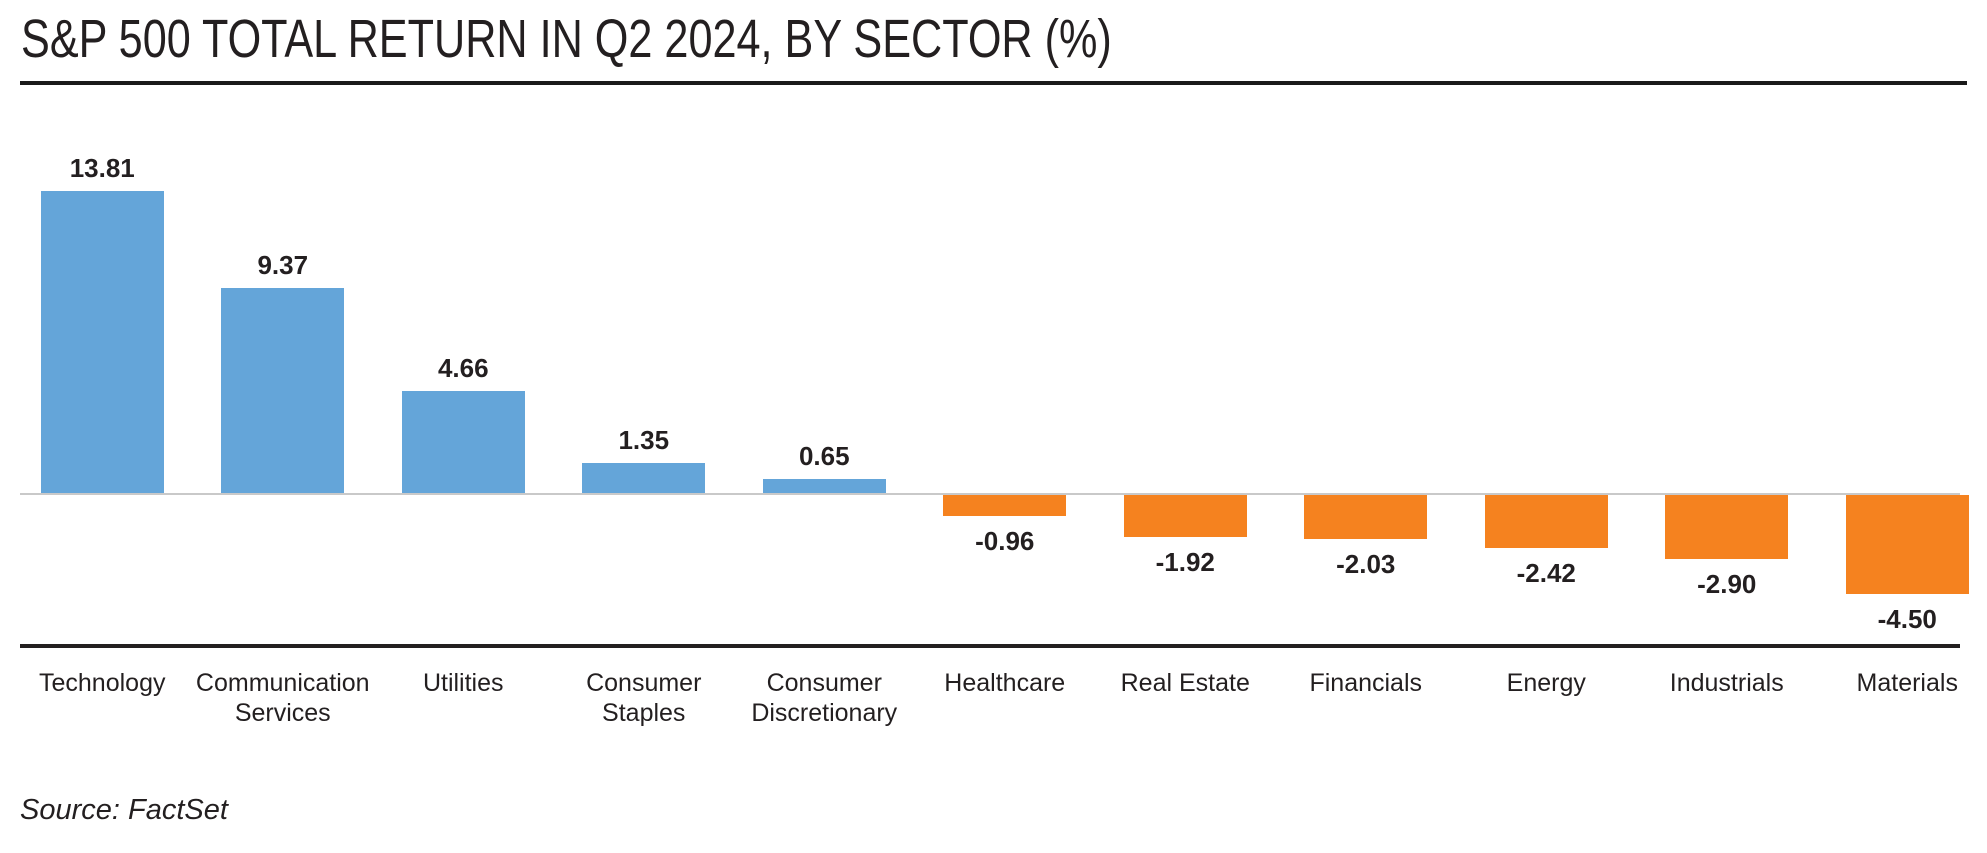  Describe the element at coordinates (463, 367) in the screenshot. I see `value-label-utilities: 4.66` at that location.